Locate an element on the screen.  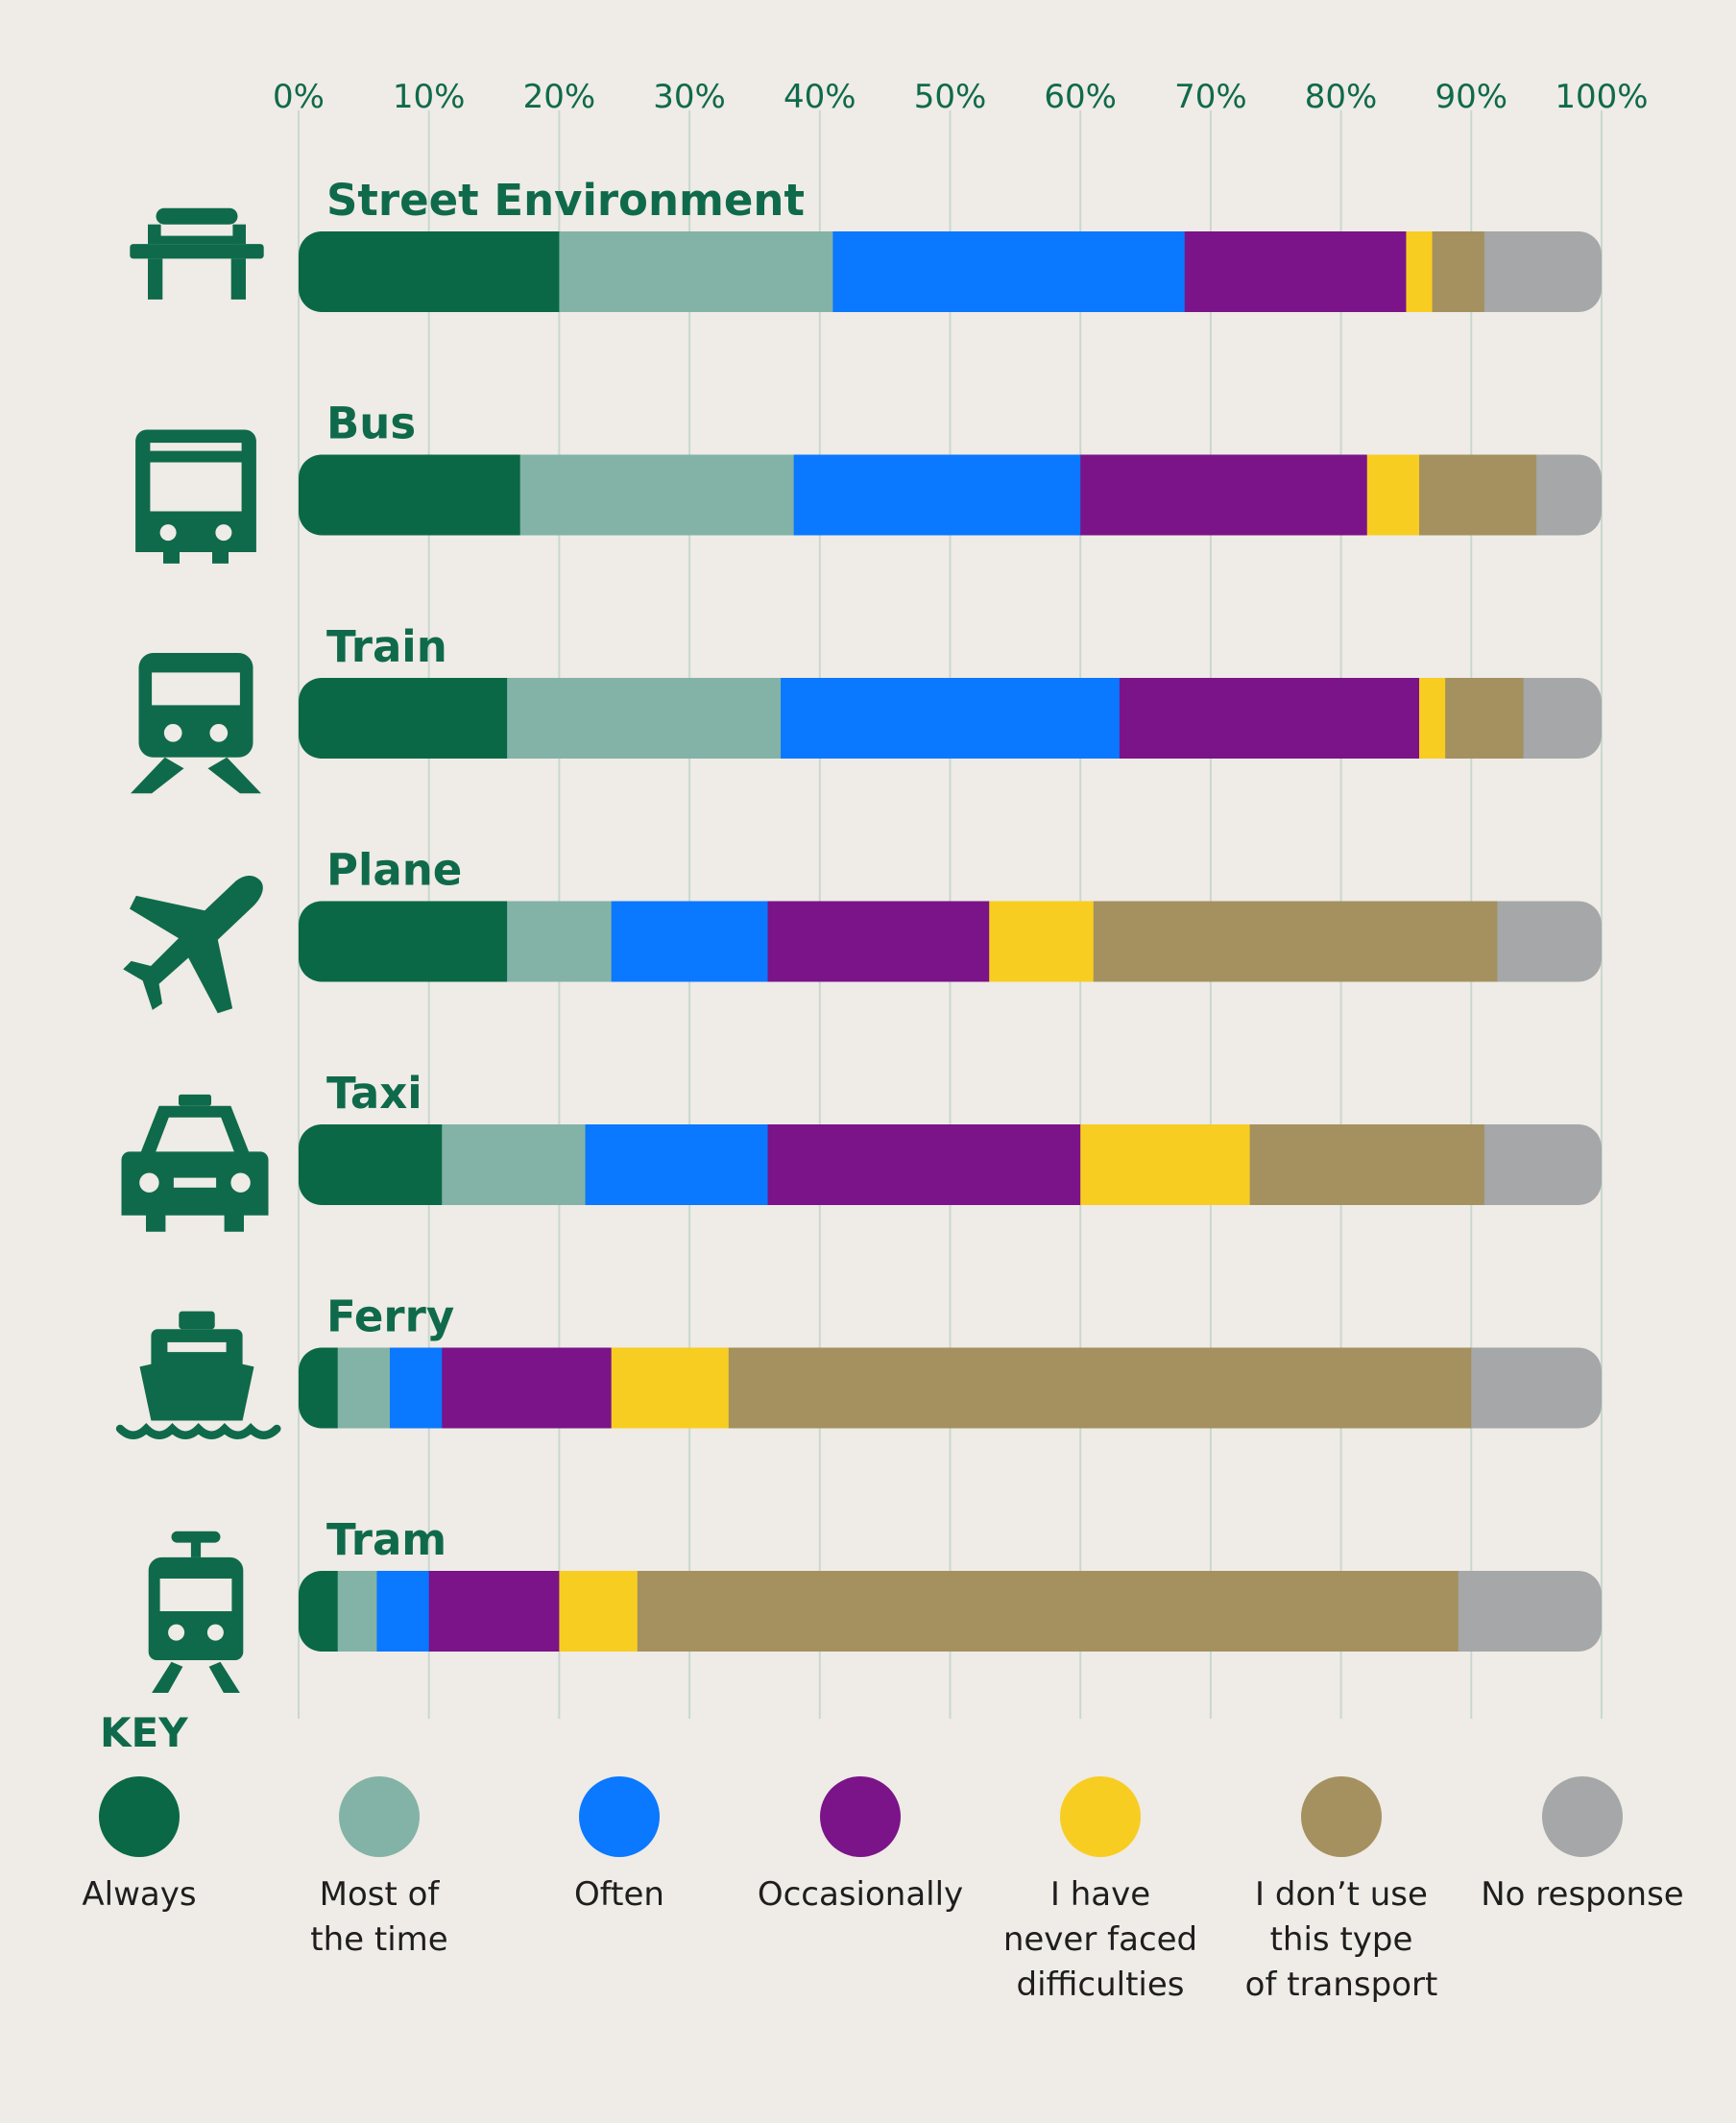
x-tick-label: 20% is located at coordinates (559, 97).